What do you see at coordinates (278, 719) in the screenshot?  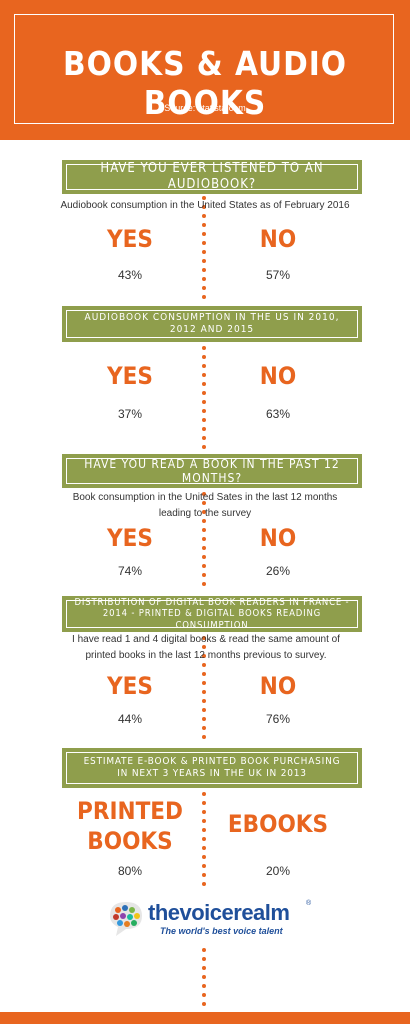 I see `no-value: 76%` at bounding box center [278, 719].